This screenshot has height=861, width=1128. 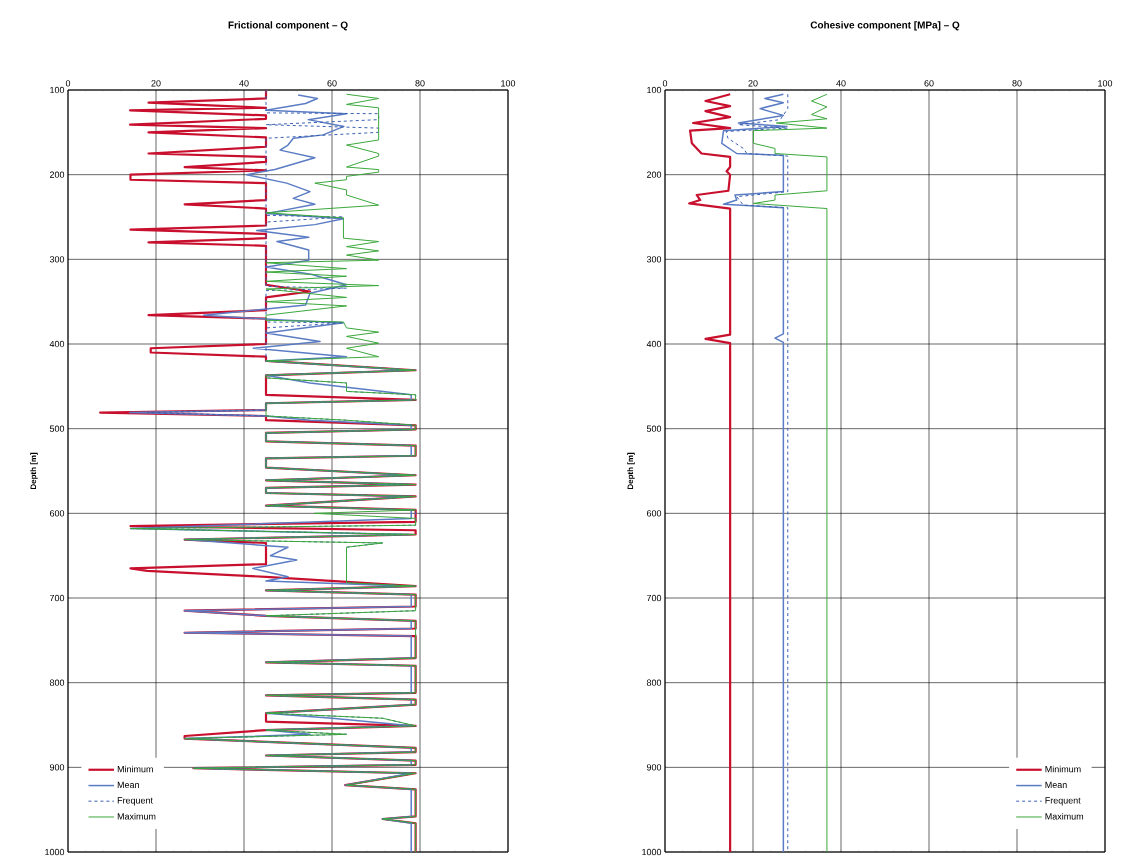 What do you see at coordinates (288, 26) in the screenshot?
I see `chart-title: Frictional component – Q` at bounding box center [288, 26].